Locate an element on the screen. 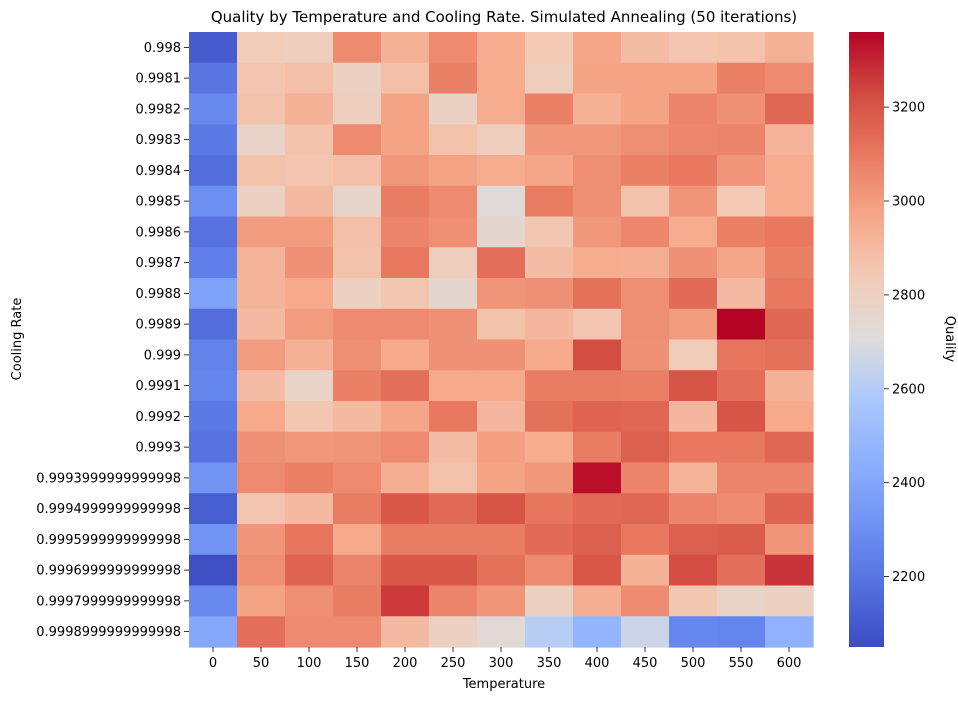 The width and height of the screenshot is (958, 703). colorbar-tick-label: 2600 is located at coordinates (908, 389).